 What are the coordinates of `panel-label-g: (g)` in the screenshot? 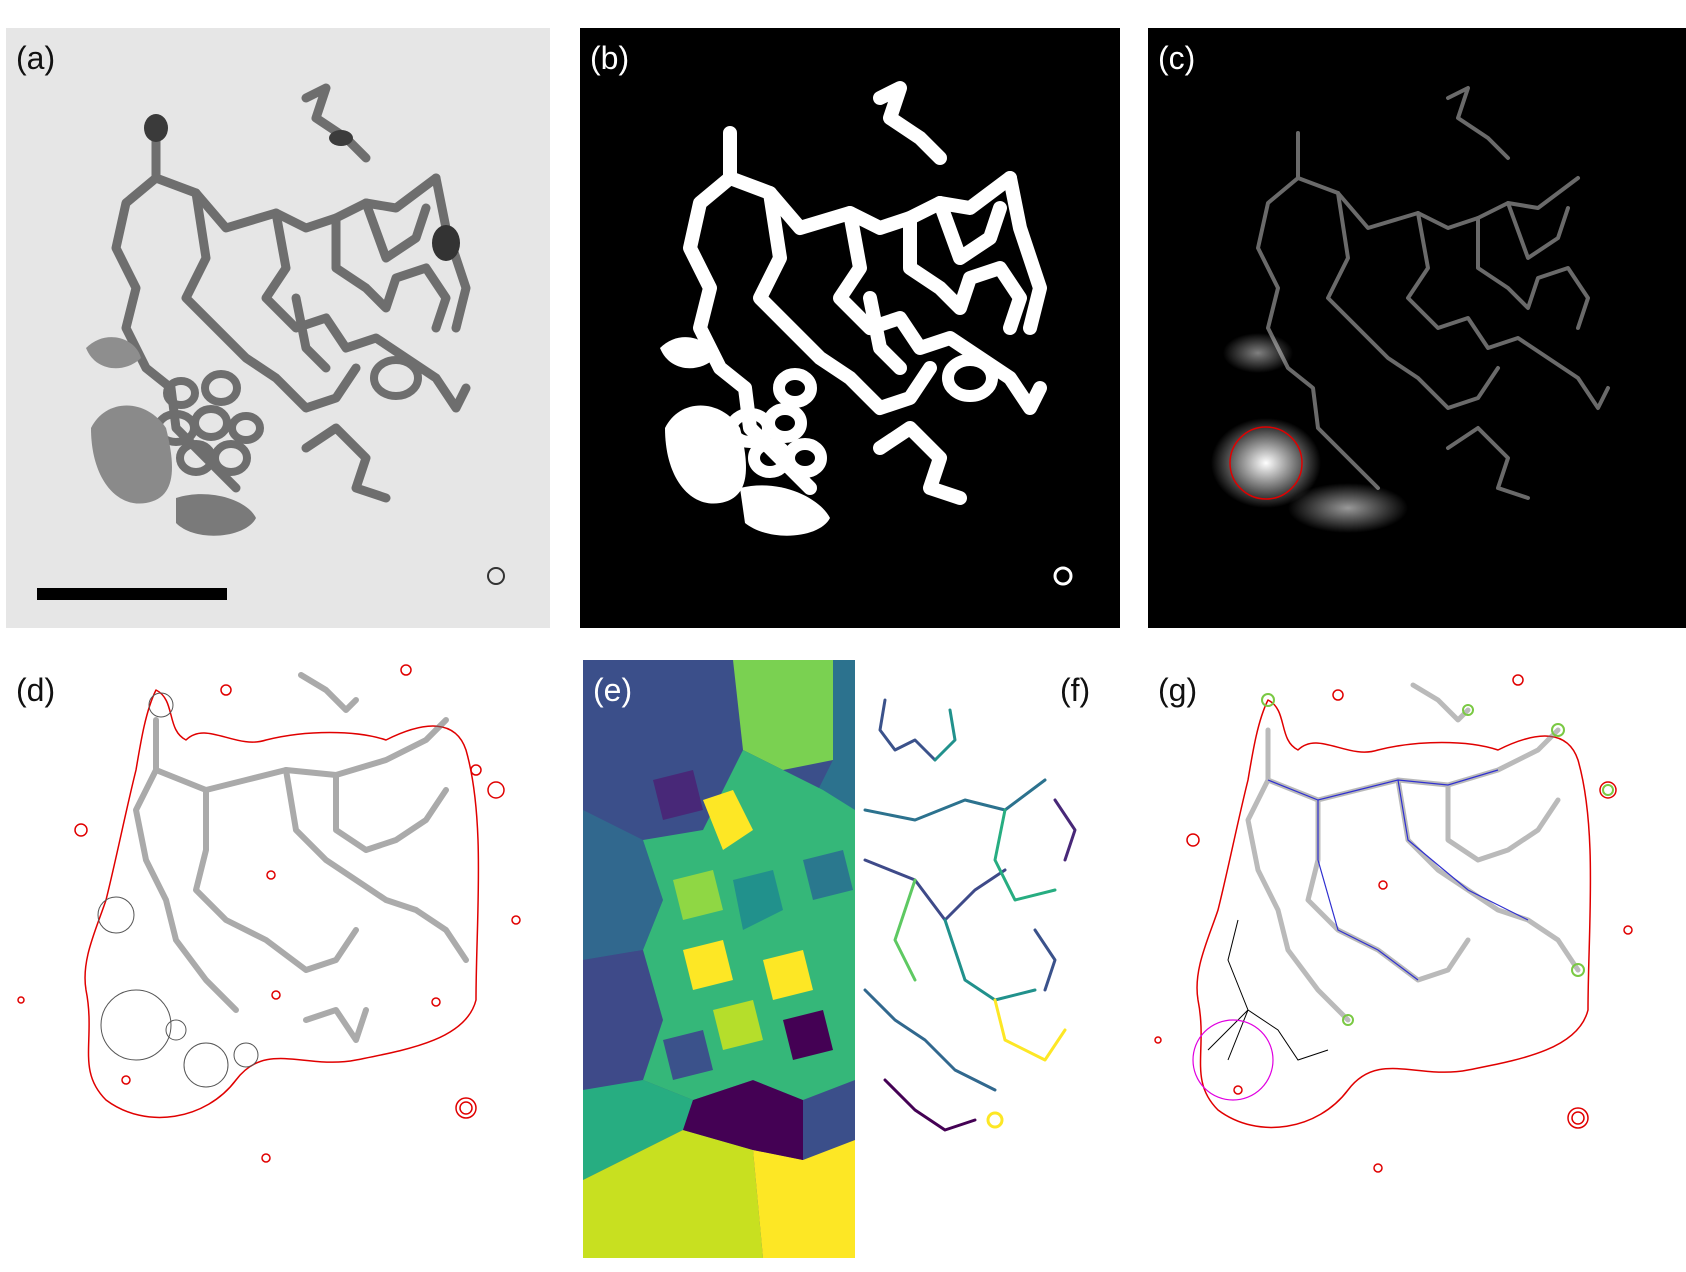 It's located at (1178, 690).